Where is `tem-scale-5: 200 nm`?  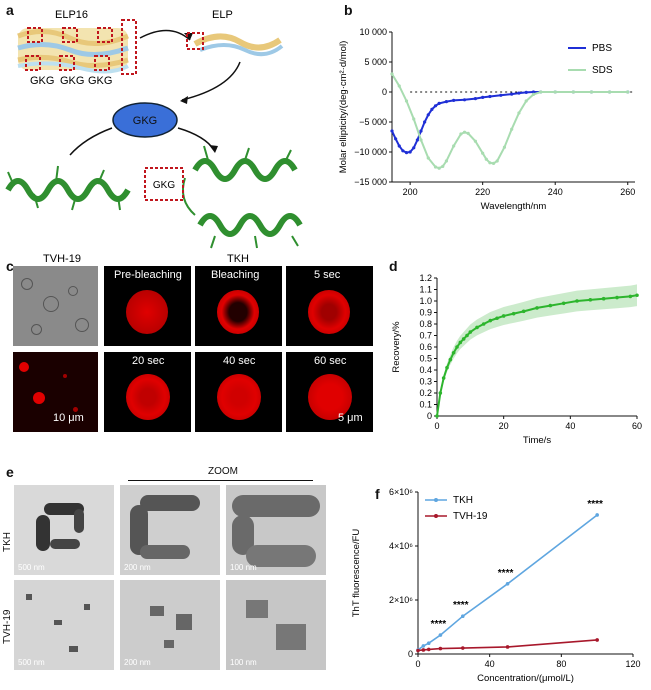
tem-scale-5: 200 nm is located at coordinates (137, 662).